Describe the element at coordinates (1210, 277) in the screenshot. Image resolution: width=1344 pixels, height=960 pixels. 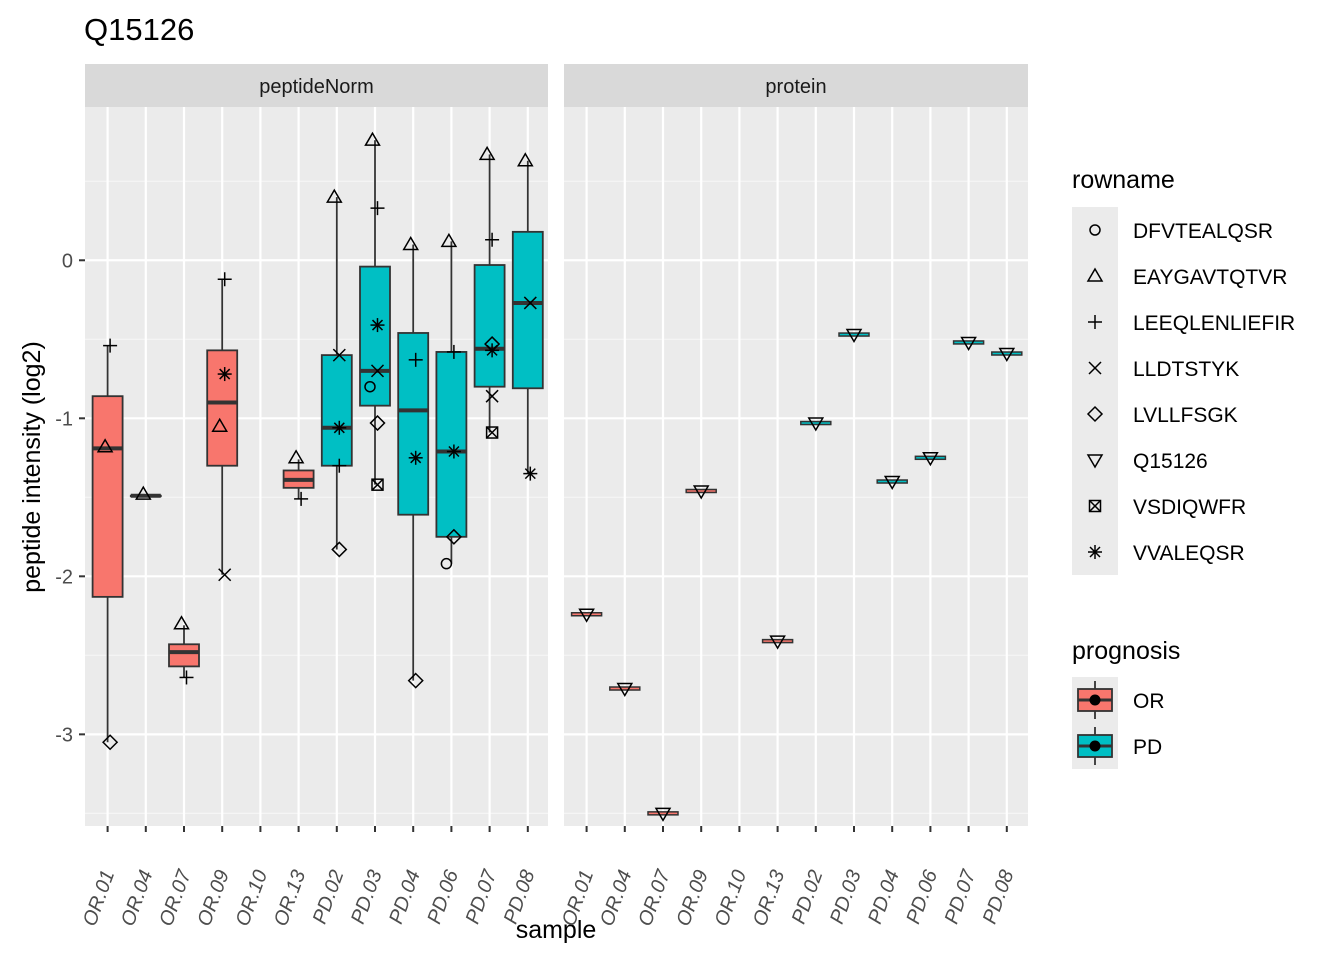
I see `legend-label: EAYGAVTQTVR` at that location.